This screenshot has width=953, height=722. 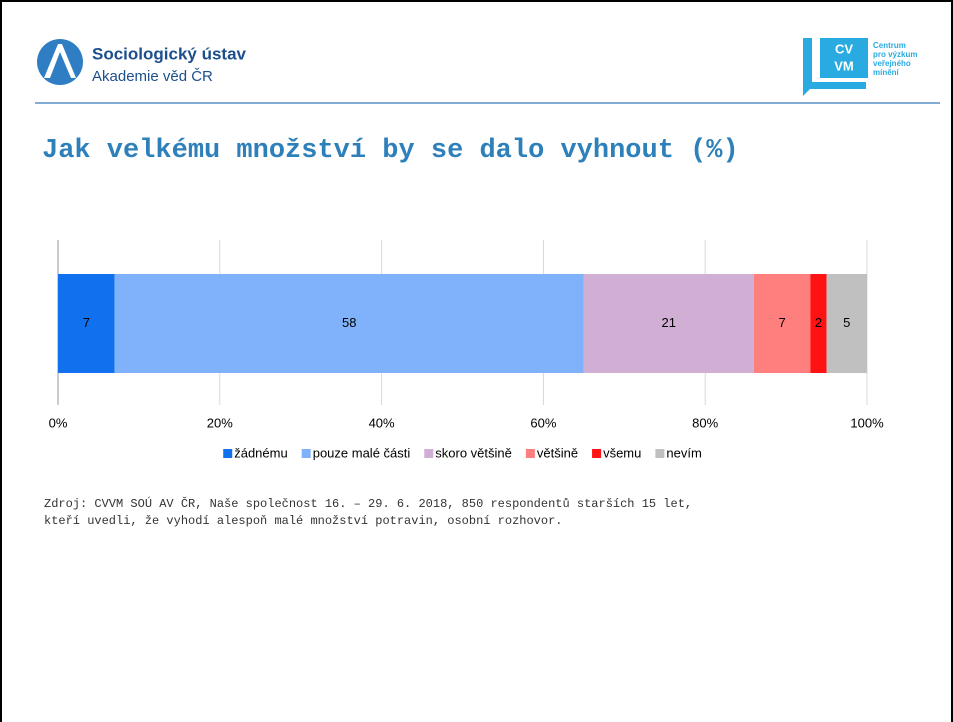 What do you see at coordinates (60, 61) in the screenshot?
I see `logo-glyph` at bounding box center [60, 61].